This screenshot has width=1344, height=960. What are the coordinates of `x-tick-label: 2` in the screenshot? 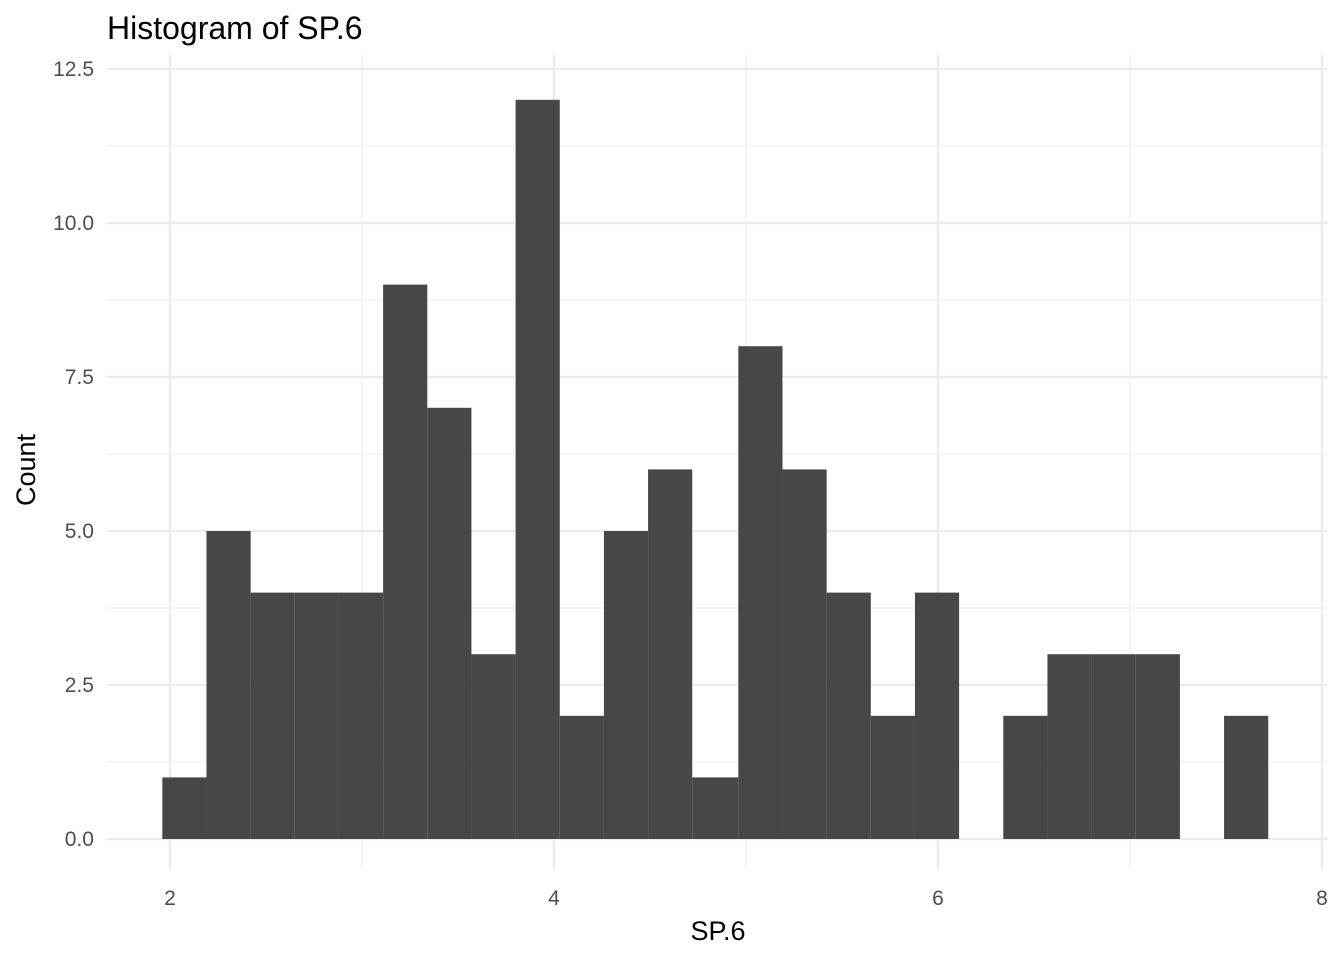 It's located at (170, 898).